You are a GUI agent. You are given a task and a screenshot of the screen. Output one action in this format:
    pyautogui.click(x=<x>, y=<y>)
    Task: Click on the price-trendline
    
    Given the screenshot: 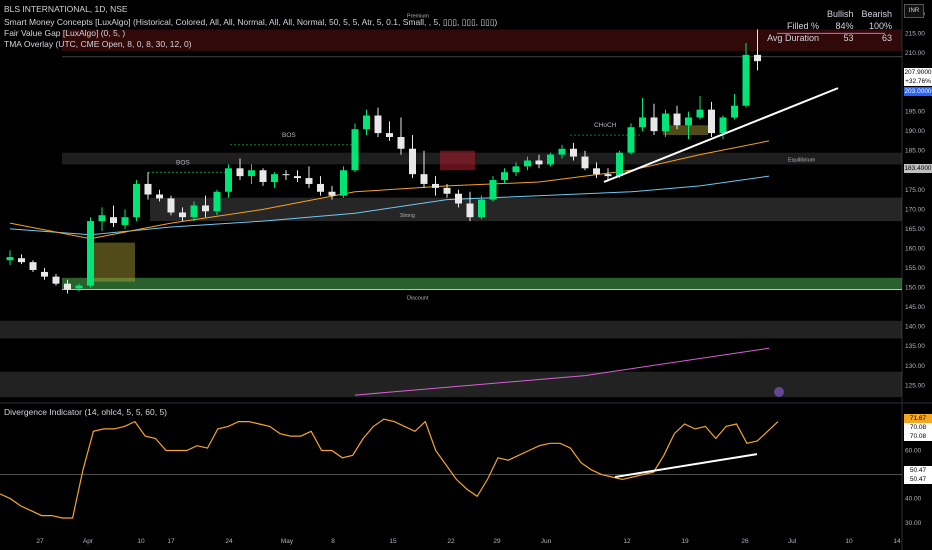 What is the action you would take?
    pyautogui.click(x=721, y=135)
    